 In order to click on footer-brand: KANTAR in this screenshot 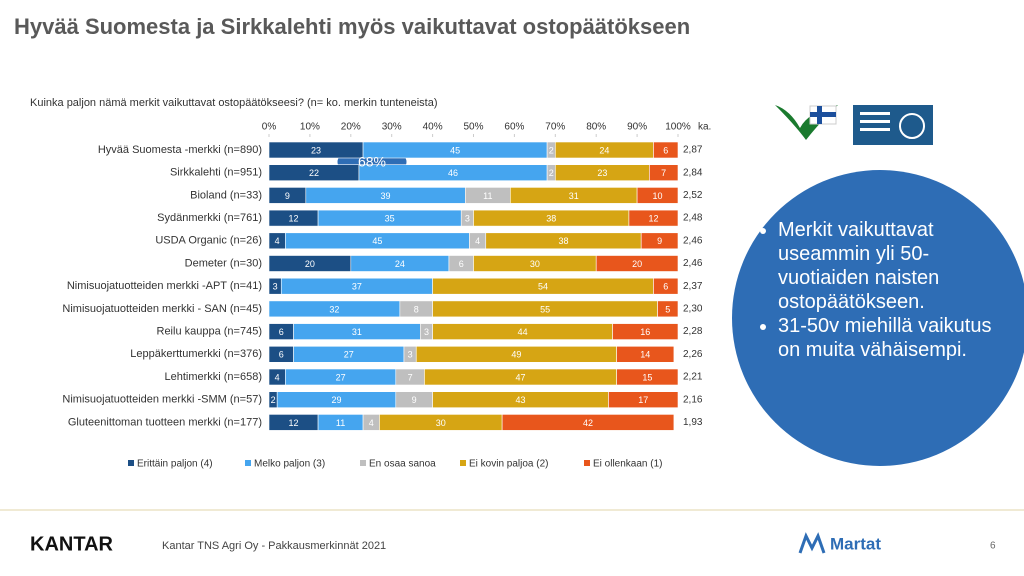, I will do `click(72, 544)`.